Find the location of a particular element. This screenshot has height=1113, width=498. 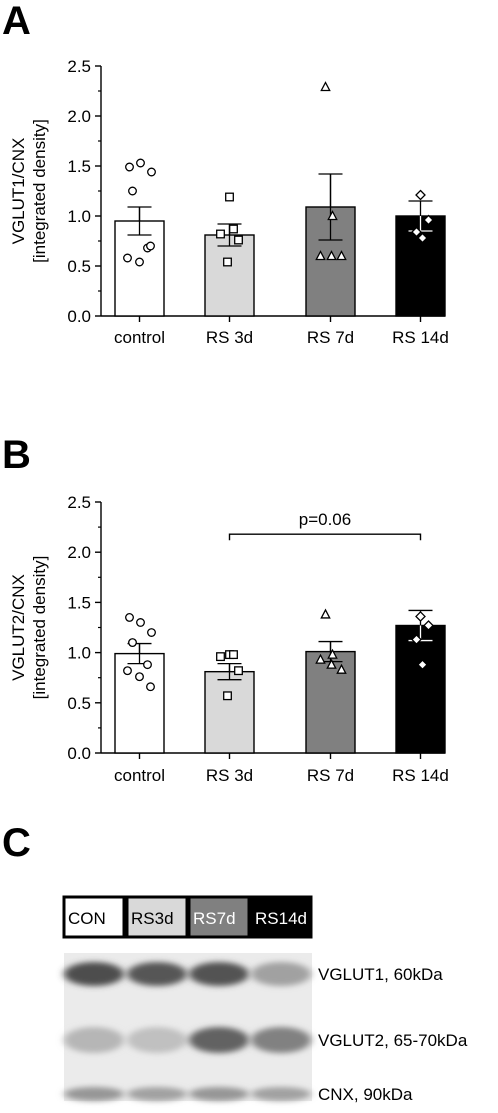

panel-label-b: B is located at coordinates (16, 455).